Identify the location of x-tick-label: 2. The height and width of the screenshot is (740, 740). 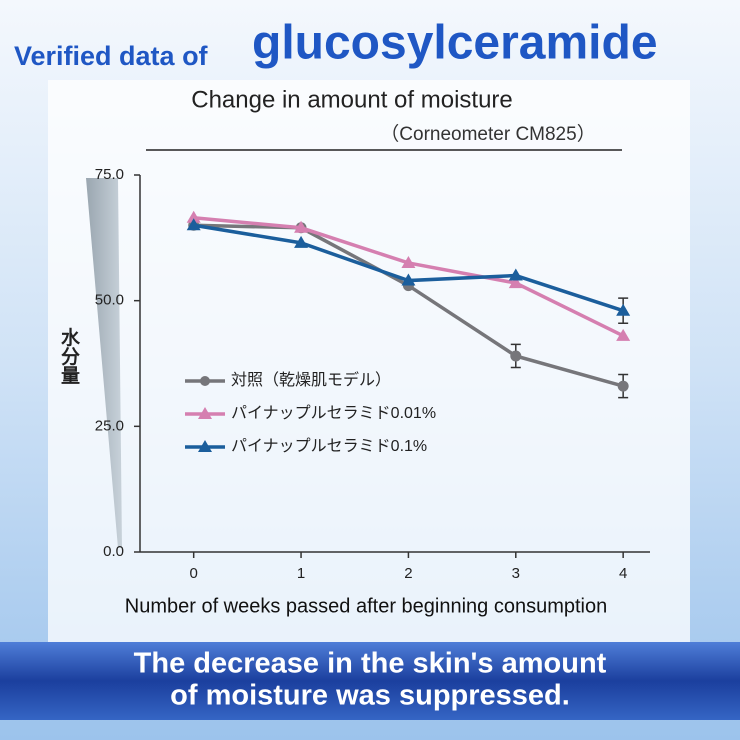
(408, 573).